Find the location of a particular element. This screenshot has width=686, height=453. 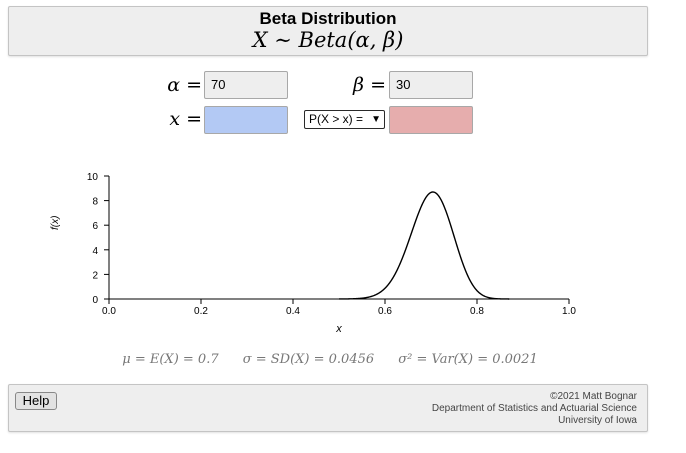

x-tick-label: 0.2 is located at coordinates (201, 311).